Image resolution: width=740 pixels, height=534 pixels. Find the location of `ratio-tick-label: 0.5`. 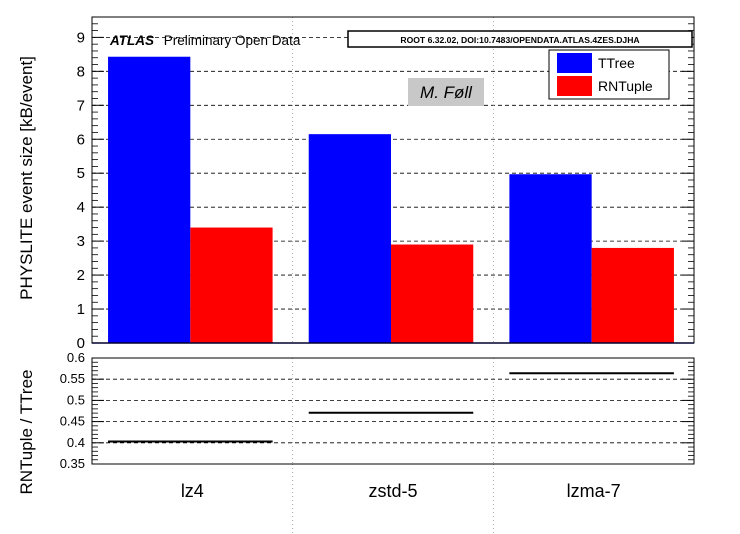

ratio-tick-label: 0.5 is located at coordinates (76, 399).